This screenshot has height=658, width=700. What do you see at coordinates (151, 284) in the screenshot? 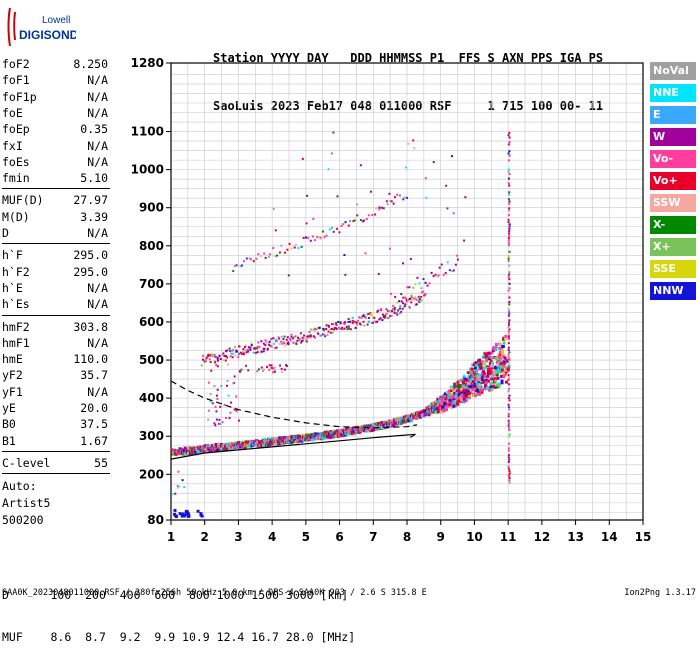
I see `y-tick-label: 700` at bounding box center [151, 284].